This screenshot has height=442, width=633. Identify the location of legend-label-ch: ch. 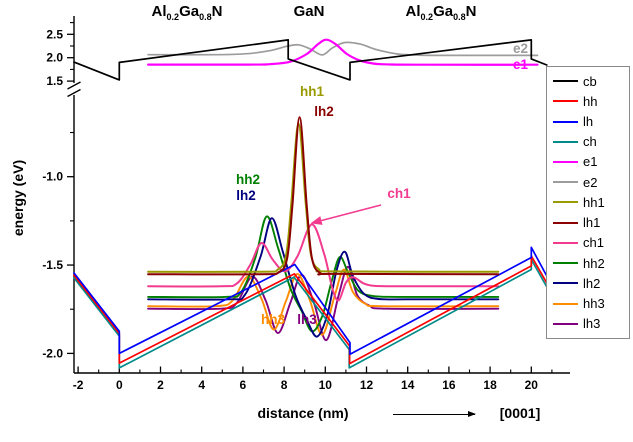
(590, 142).